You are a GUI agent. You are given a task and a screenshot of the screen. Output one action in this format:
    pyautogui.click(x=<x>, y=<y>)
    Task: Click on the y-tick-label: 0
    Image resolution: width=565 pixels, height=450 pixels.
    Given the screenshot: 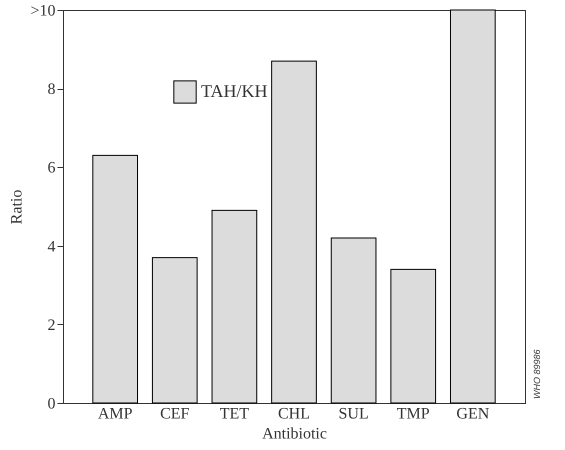 What is the action you would take?
    pyautogui.click(x=52, y=404)
    